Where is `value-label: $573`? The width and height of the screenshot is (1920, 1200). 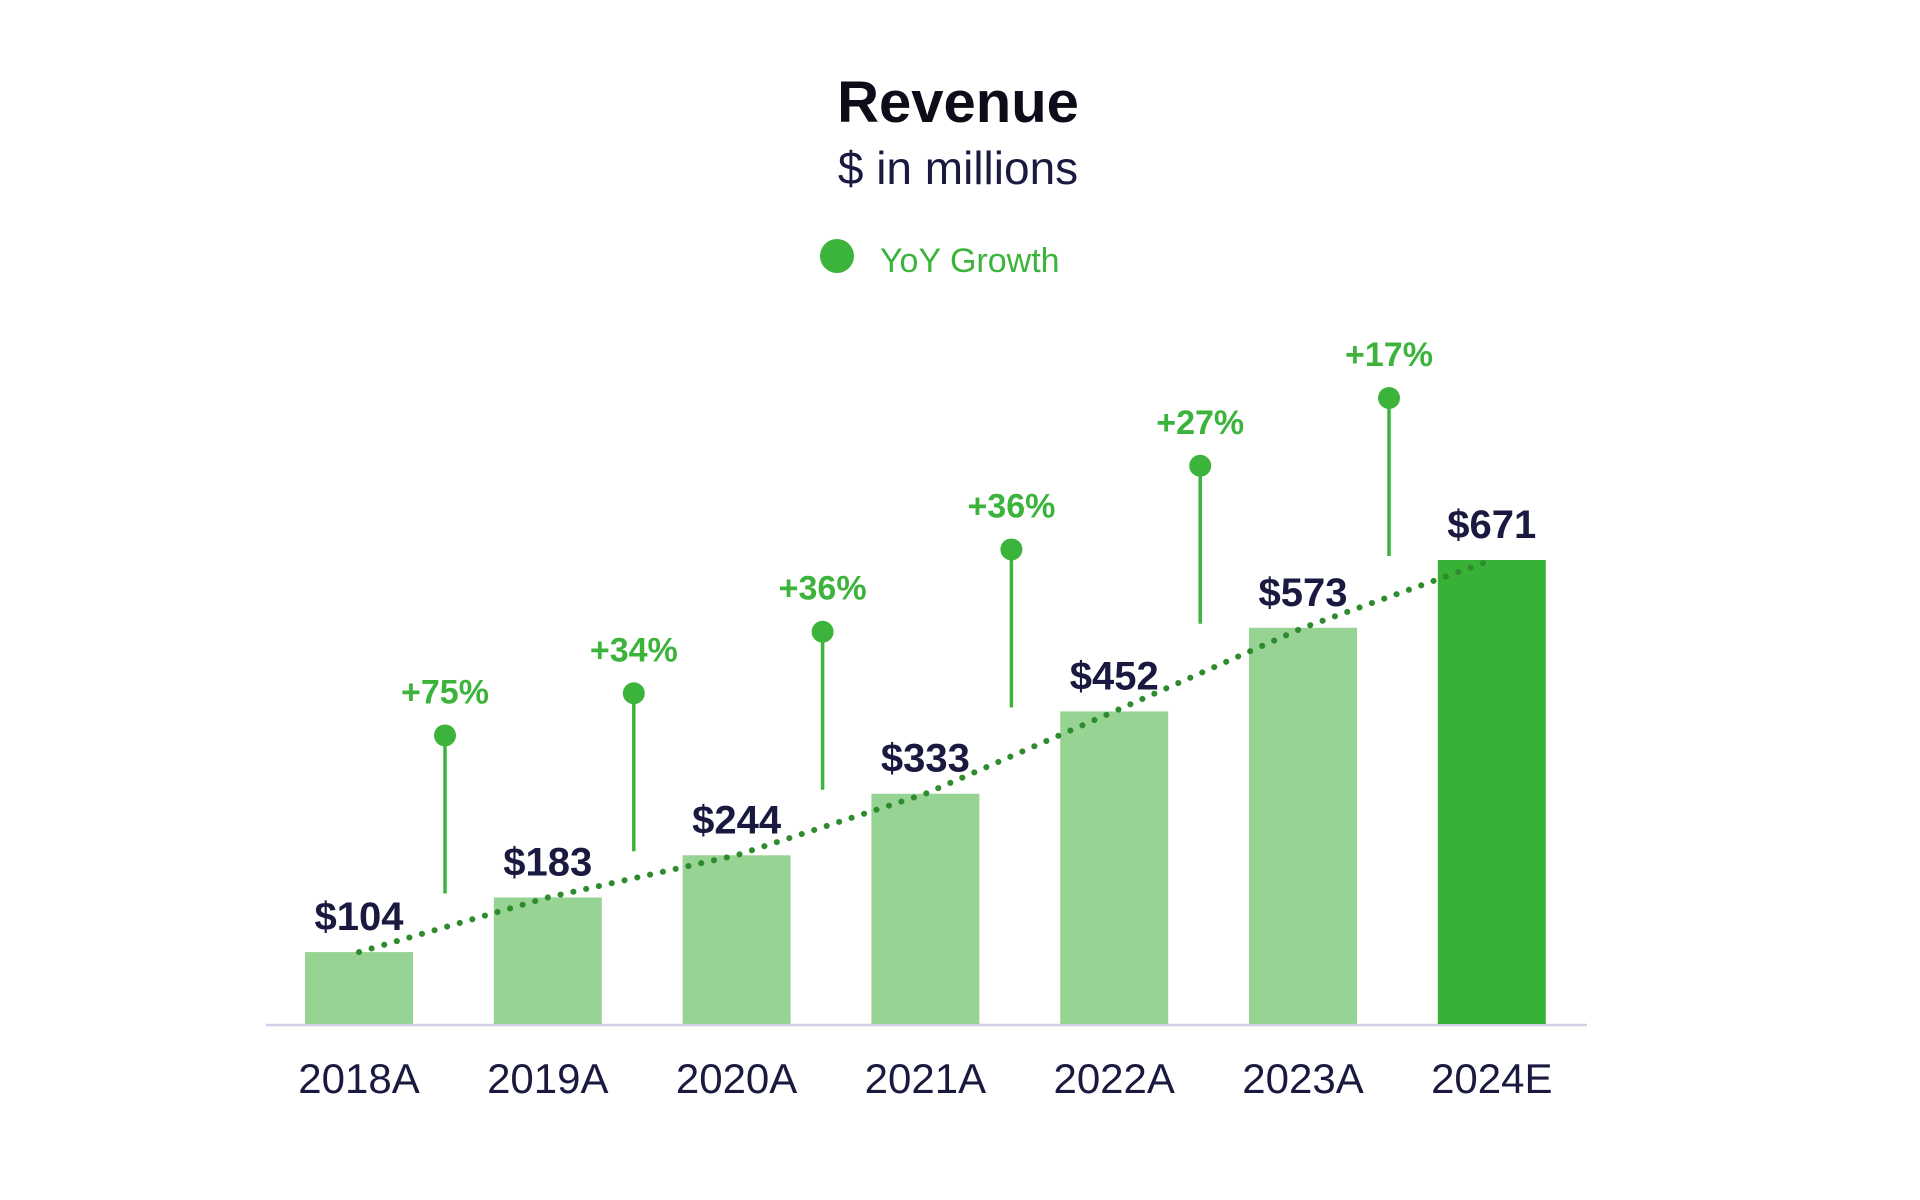 value-label: $573 is located at coordinates (1303, 593).